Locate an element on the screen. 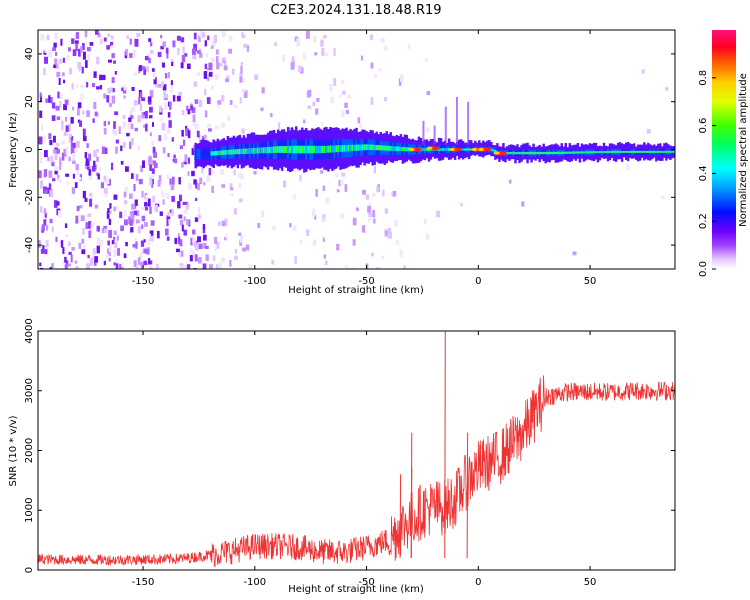  snr-y-axis-label: SNR (10 * v/v) is located at coordinates (13, 450).